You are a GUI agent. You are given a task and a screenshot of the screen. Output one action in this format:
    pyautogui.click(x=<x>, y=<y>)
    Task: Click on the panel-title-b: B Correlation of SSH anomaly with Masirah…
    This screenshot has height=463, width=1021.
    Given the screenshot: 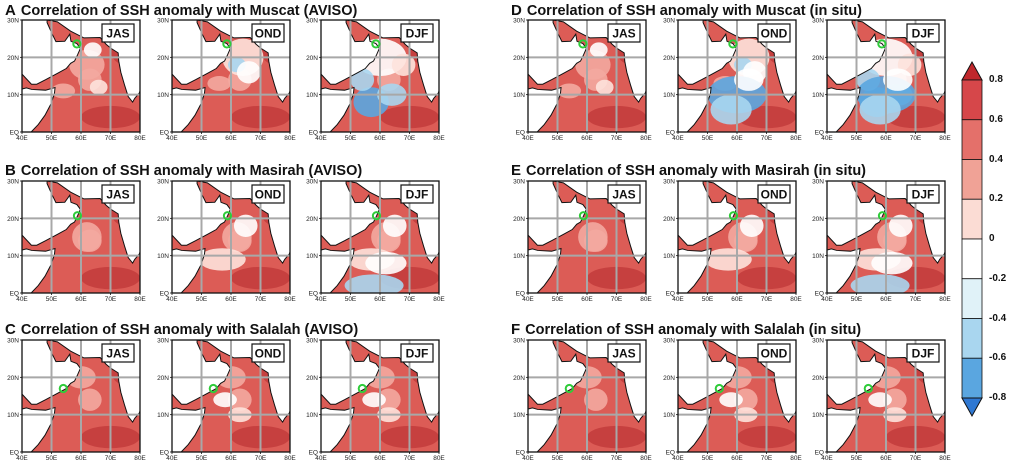 What is the action you would take?
    pyautogui.click(x=184, y=171)
    